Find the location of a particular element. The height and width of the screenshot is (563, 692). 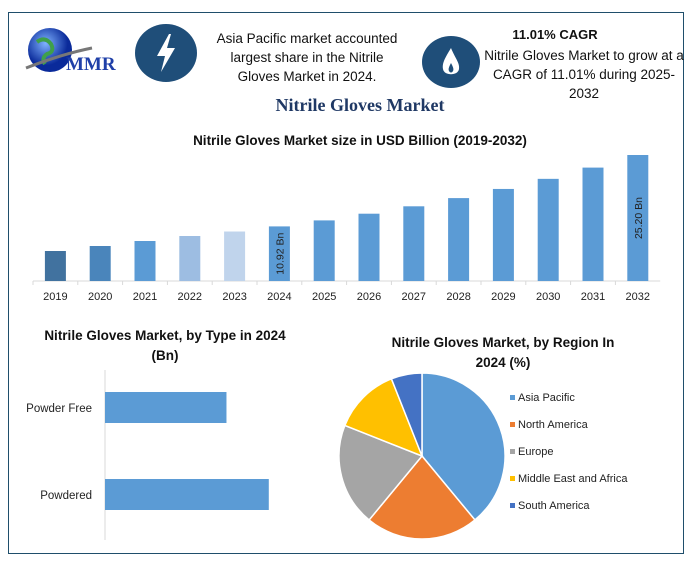

bar-2021 is located at coordinates (145, 261).